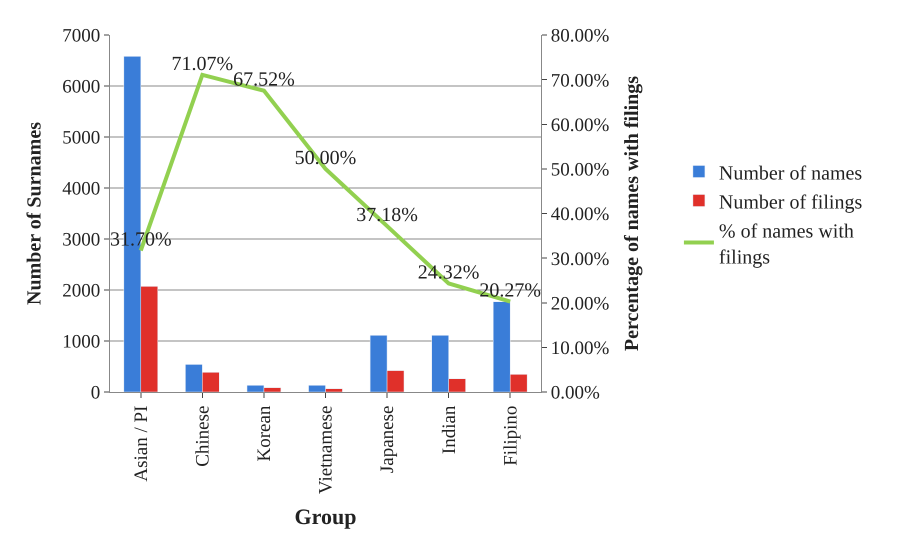  Describe the element at coordinates (265, 433) in the screenshot. I see `x-tick-label: Korean` at that location.